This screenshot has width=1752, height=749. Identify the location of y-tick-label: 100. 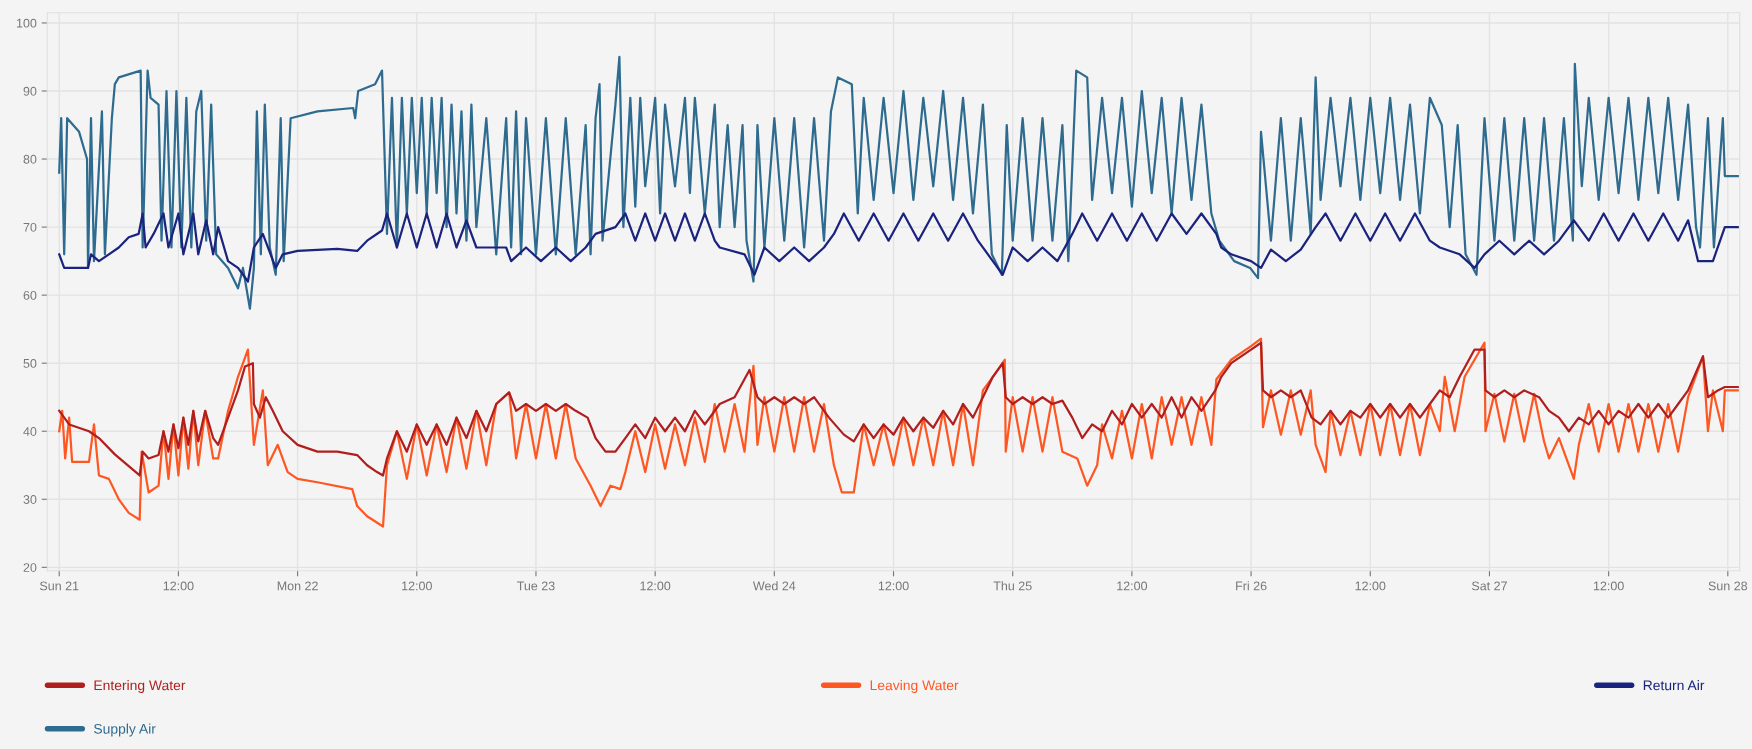
(26, 23).